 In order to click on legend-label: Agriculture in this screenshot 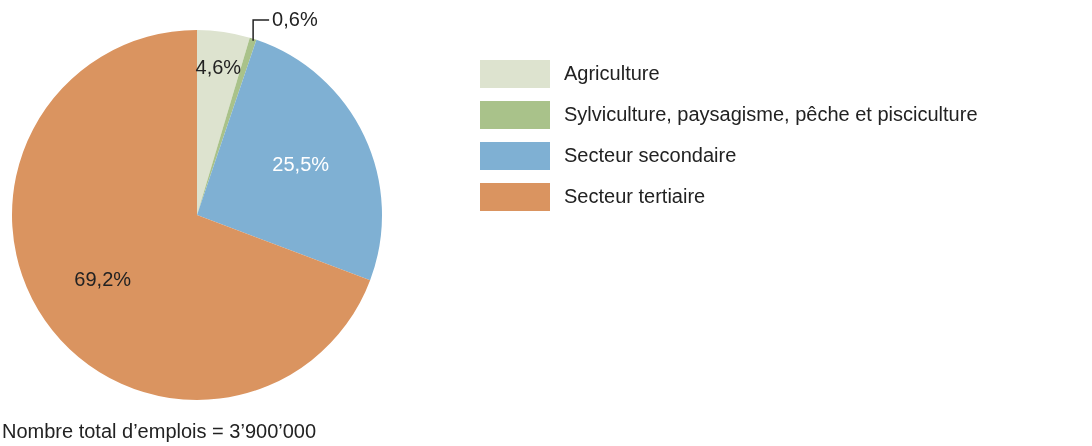, I will do `click(612, 73)`.